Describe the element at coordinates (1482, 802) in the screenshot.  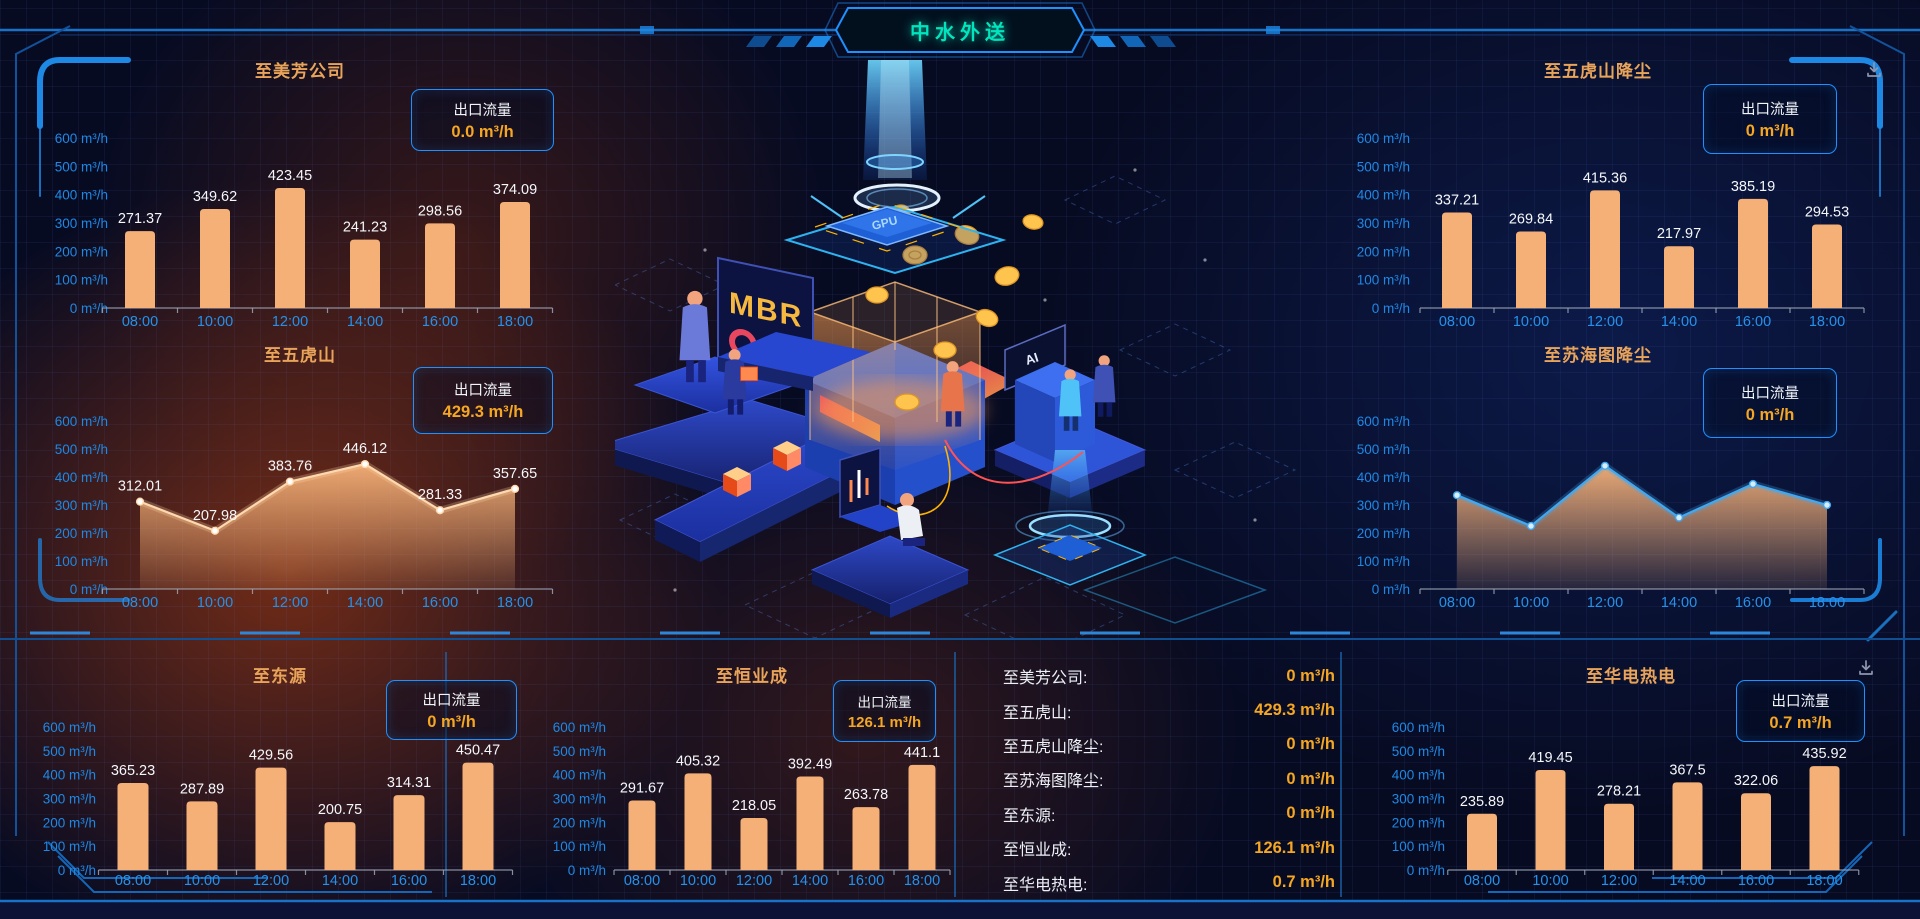
I see `svg-text: 235.89` at that location.